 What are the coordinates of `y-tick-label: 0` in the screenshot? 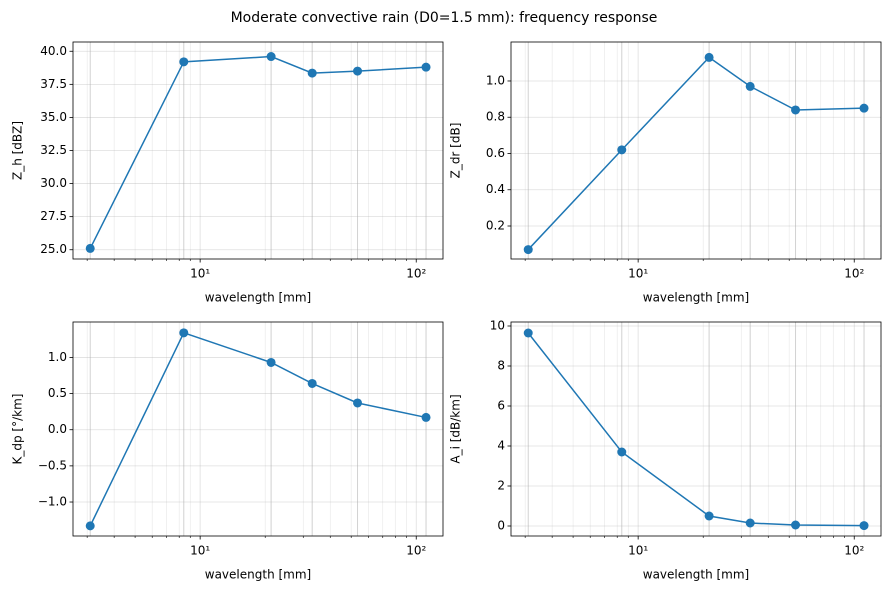 It's located at (501, 526).